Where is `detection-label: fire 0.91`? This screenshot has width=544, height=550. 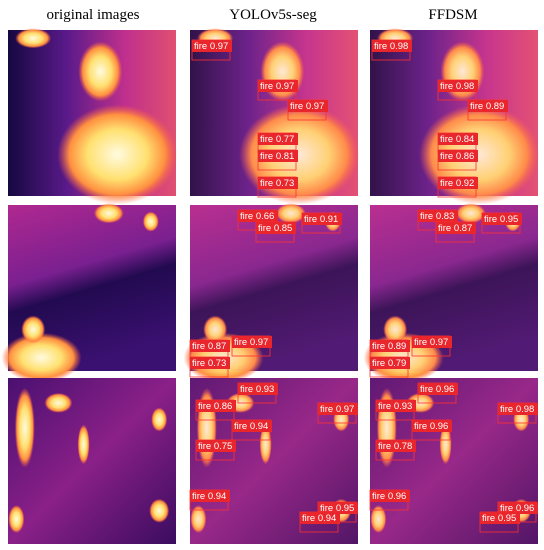
detection-label: fire 0.91 is located at coordinates (321, 219).